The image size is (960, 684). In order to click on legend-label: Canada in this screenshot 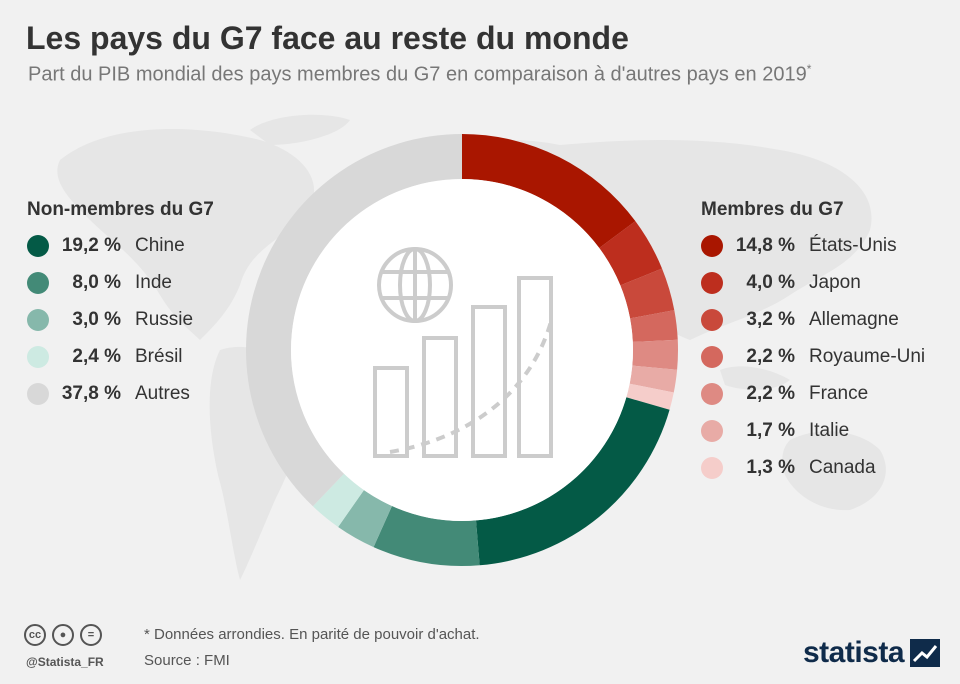, I will do `click(842, 467)`.